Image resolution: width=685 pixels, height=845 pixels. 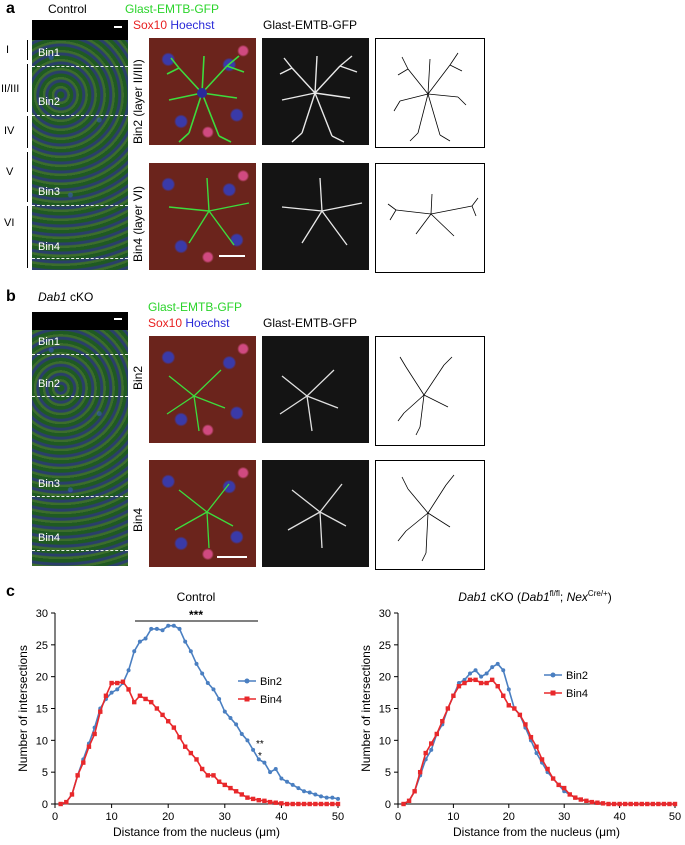 What do you see at coordinates (536, 832) in the screenshot?
I see `dab1-xlabel: Distance from the nucleus (μm)` at bounding box center [536, 832].